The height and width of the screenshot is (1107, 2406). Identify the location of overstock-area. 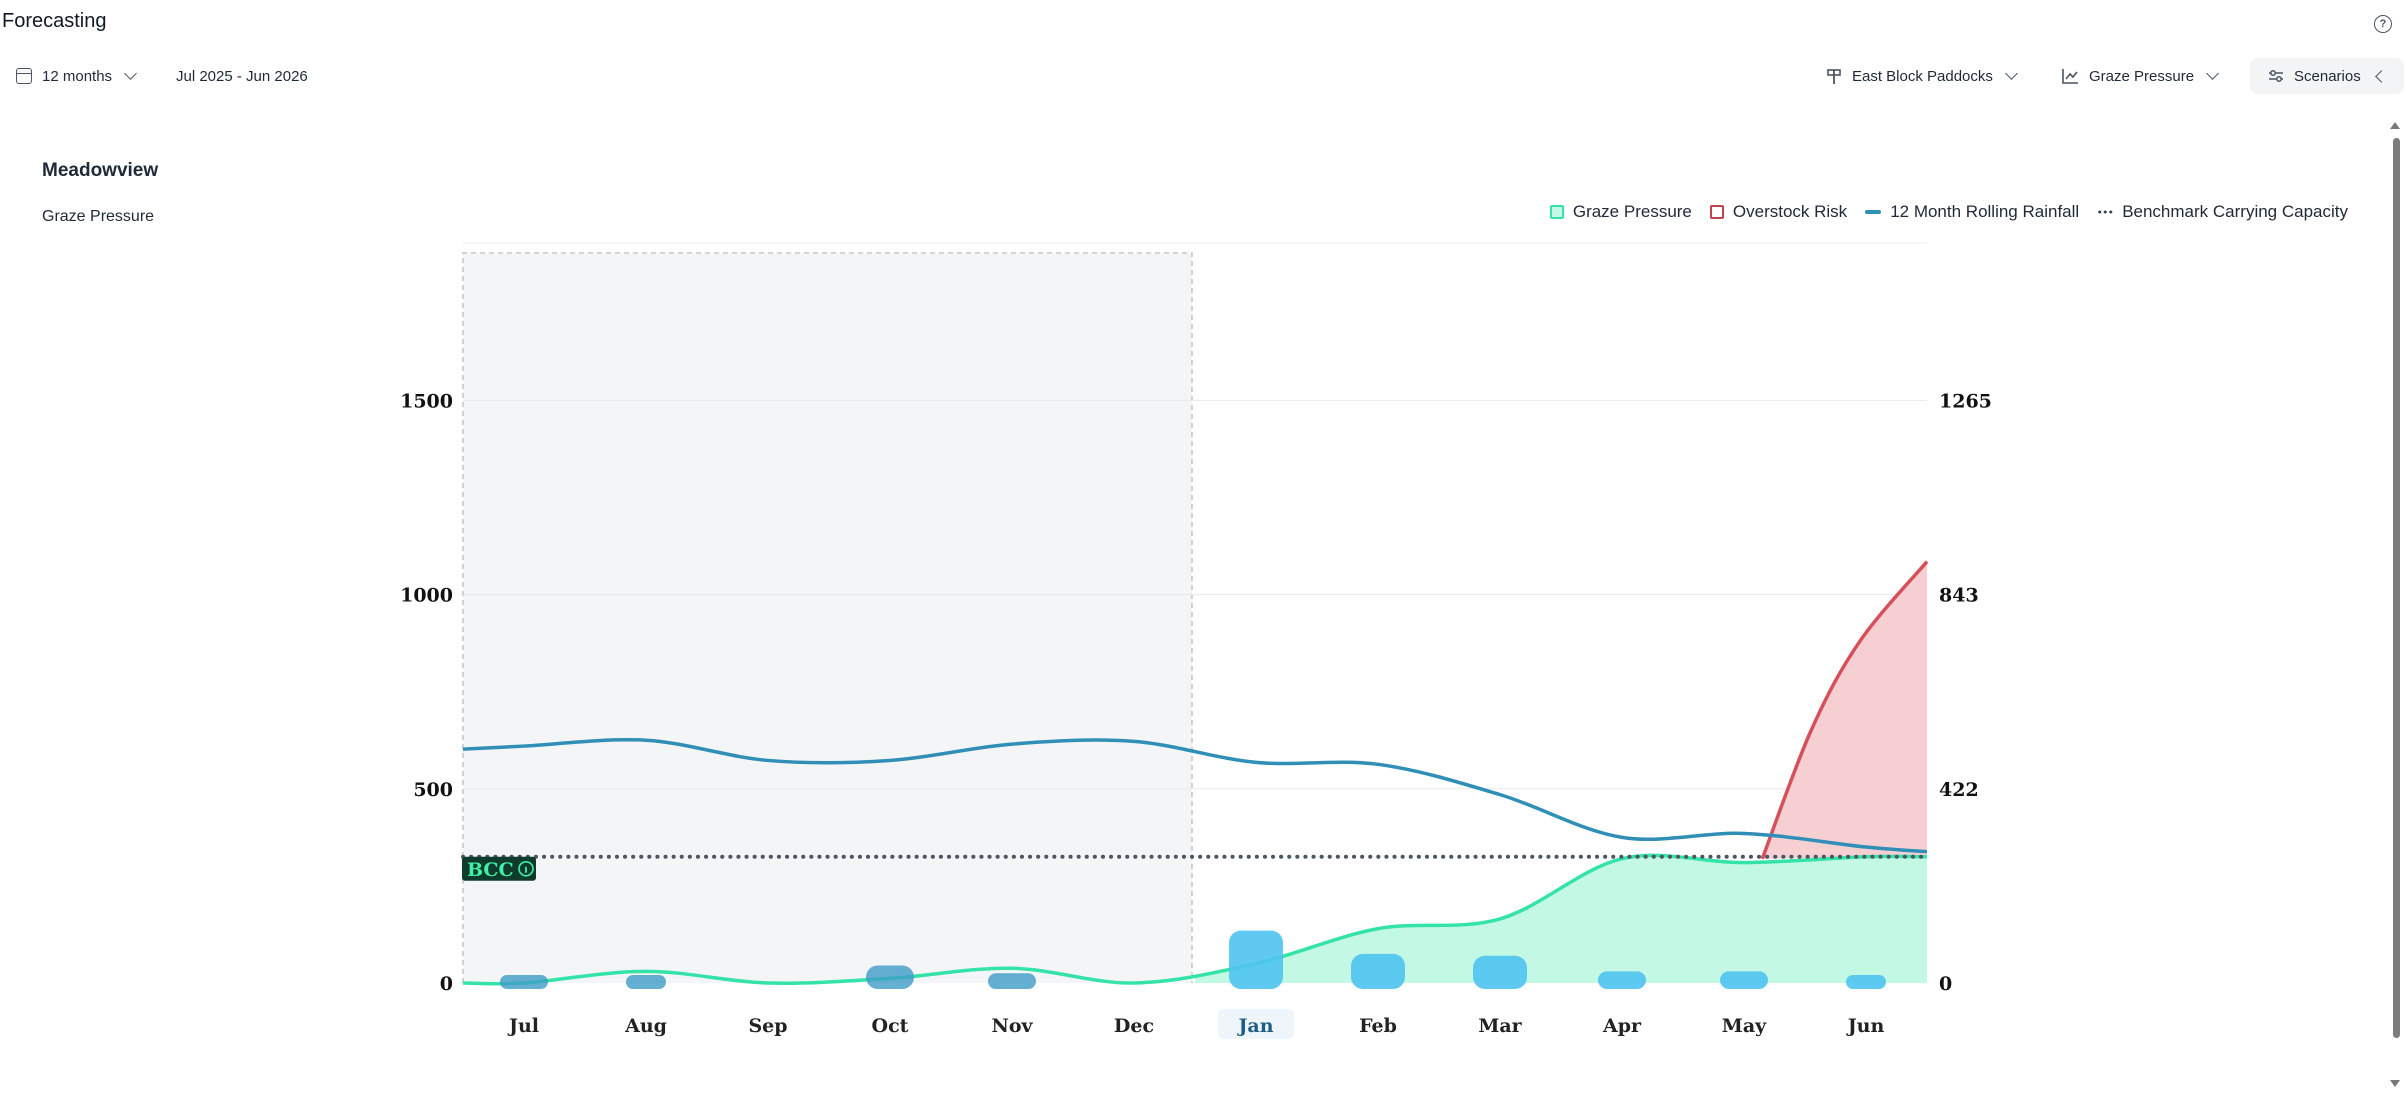
(1844, 710).